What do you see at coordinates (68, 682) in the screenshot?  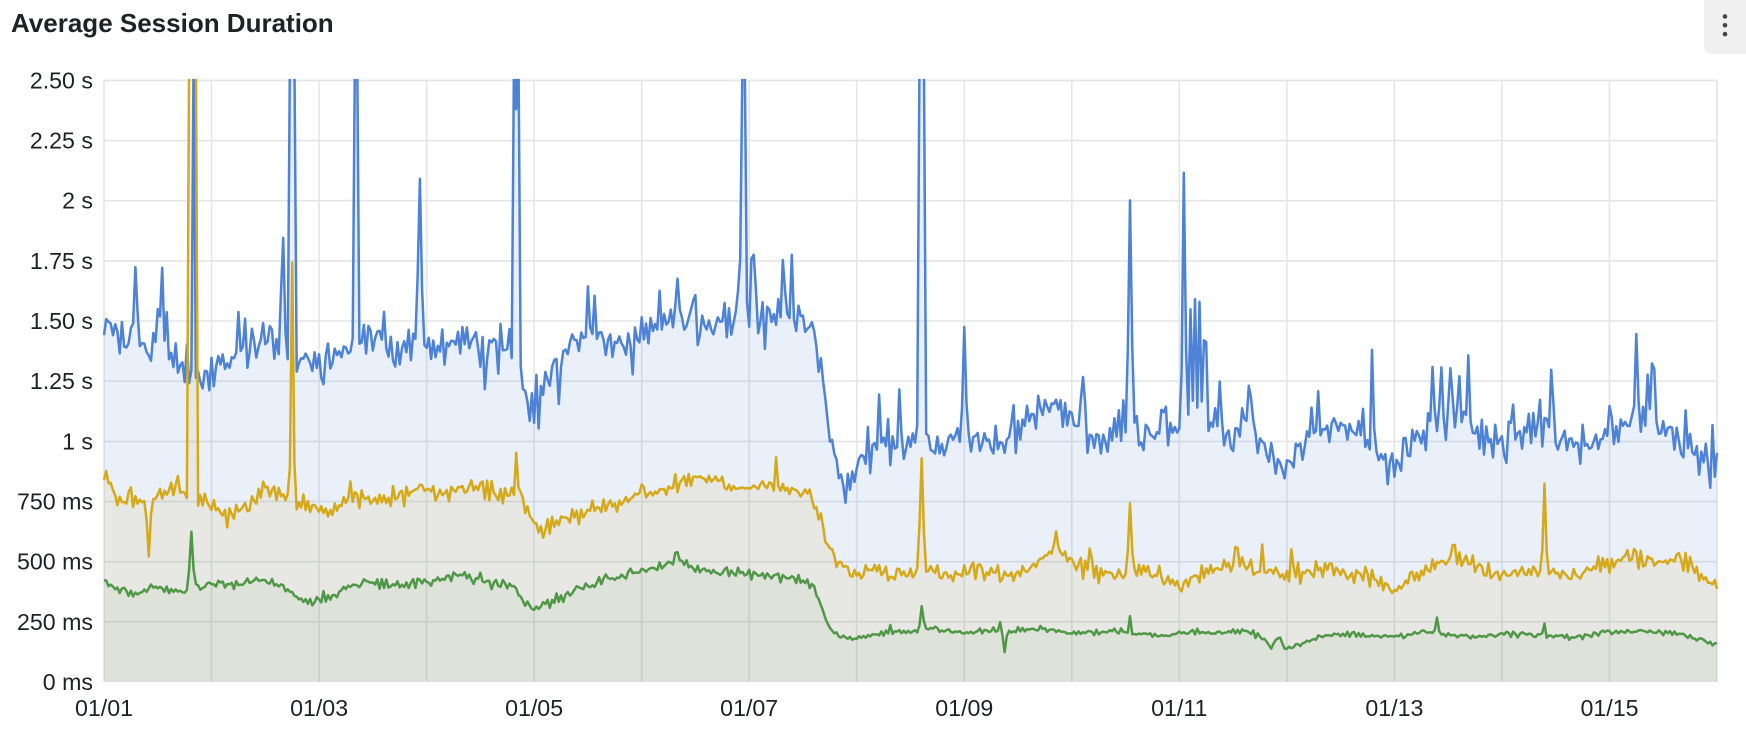 I see `svg-text: 0 ms` at bounding box center [68, 682].